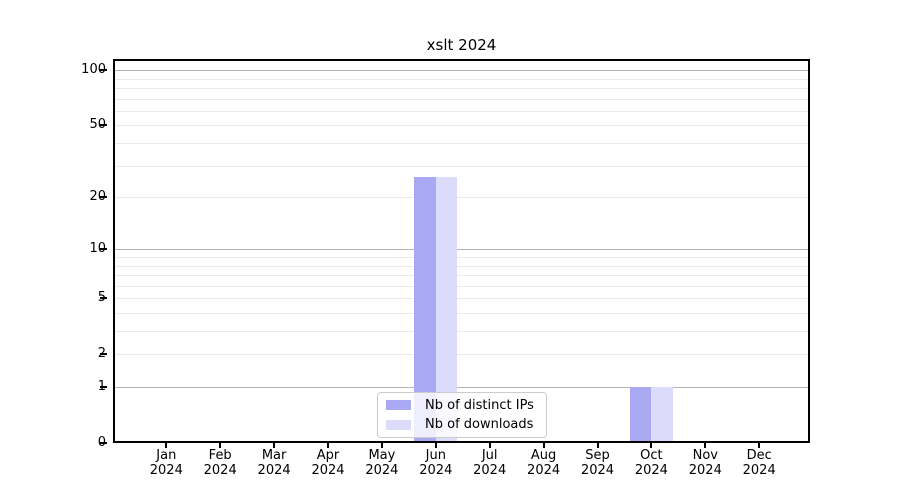  Describe the element at coordinates (544, 463) in the screenshot. I see `x-axis-label: Aug 2024` at that location.